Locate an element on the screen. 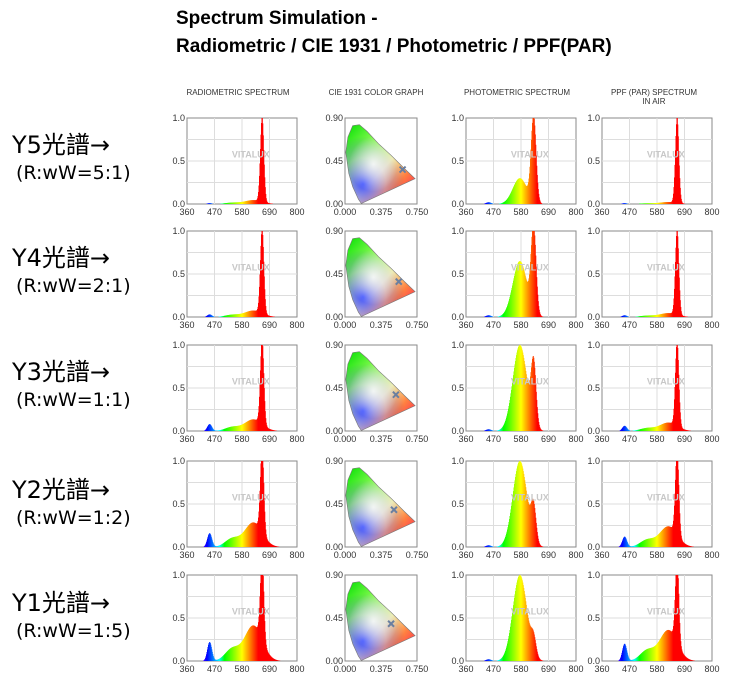 This screenshot has height=682, width=750. y-tick-label: 1.0 is located at coordinates (457, 231).